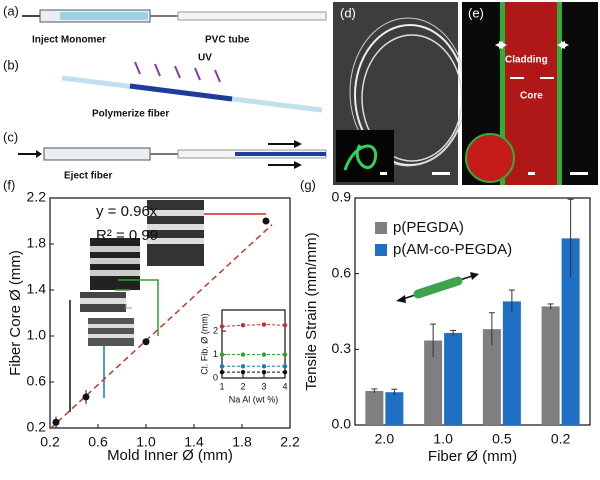 This screenshot has width=600, height=480. Describe the element at coordinates (37, 197) in the screenshot. I see `y-tick-label: 2.2` at that location.